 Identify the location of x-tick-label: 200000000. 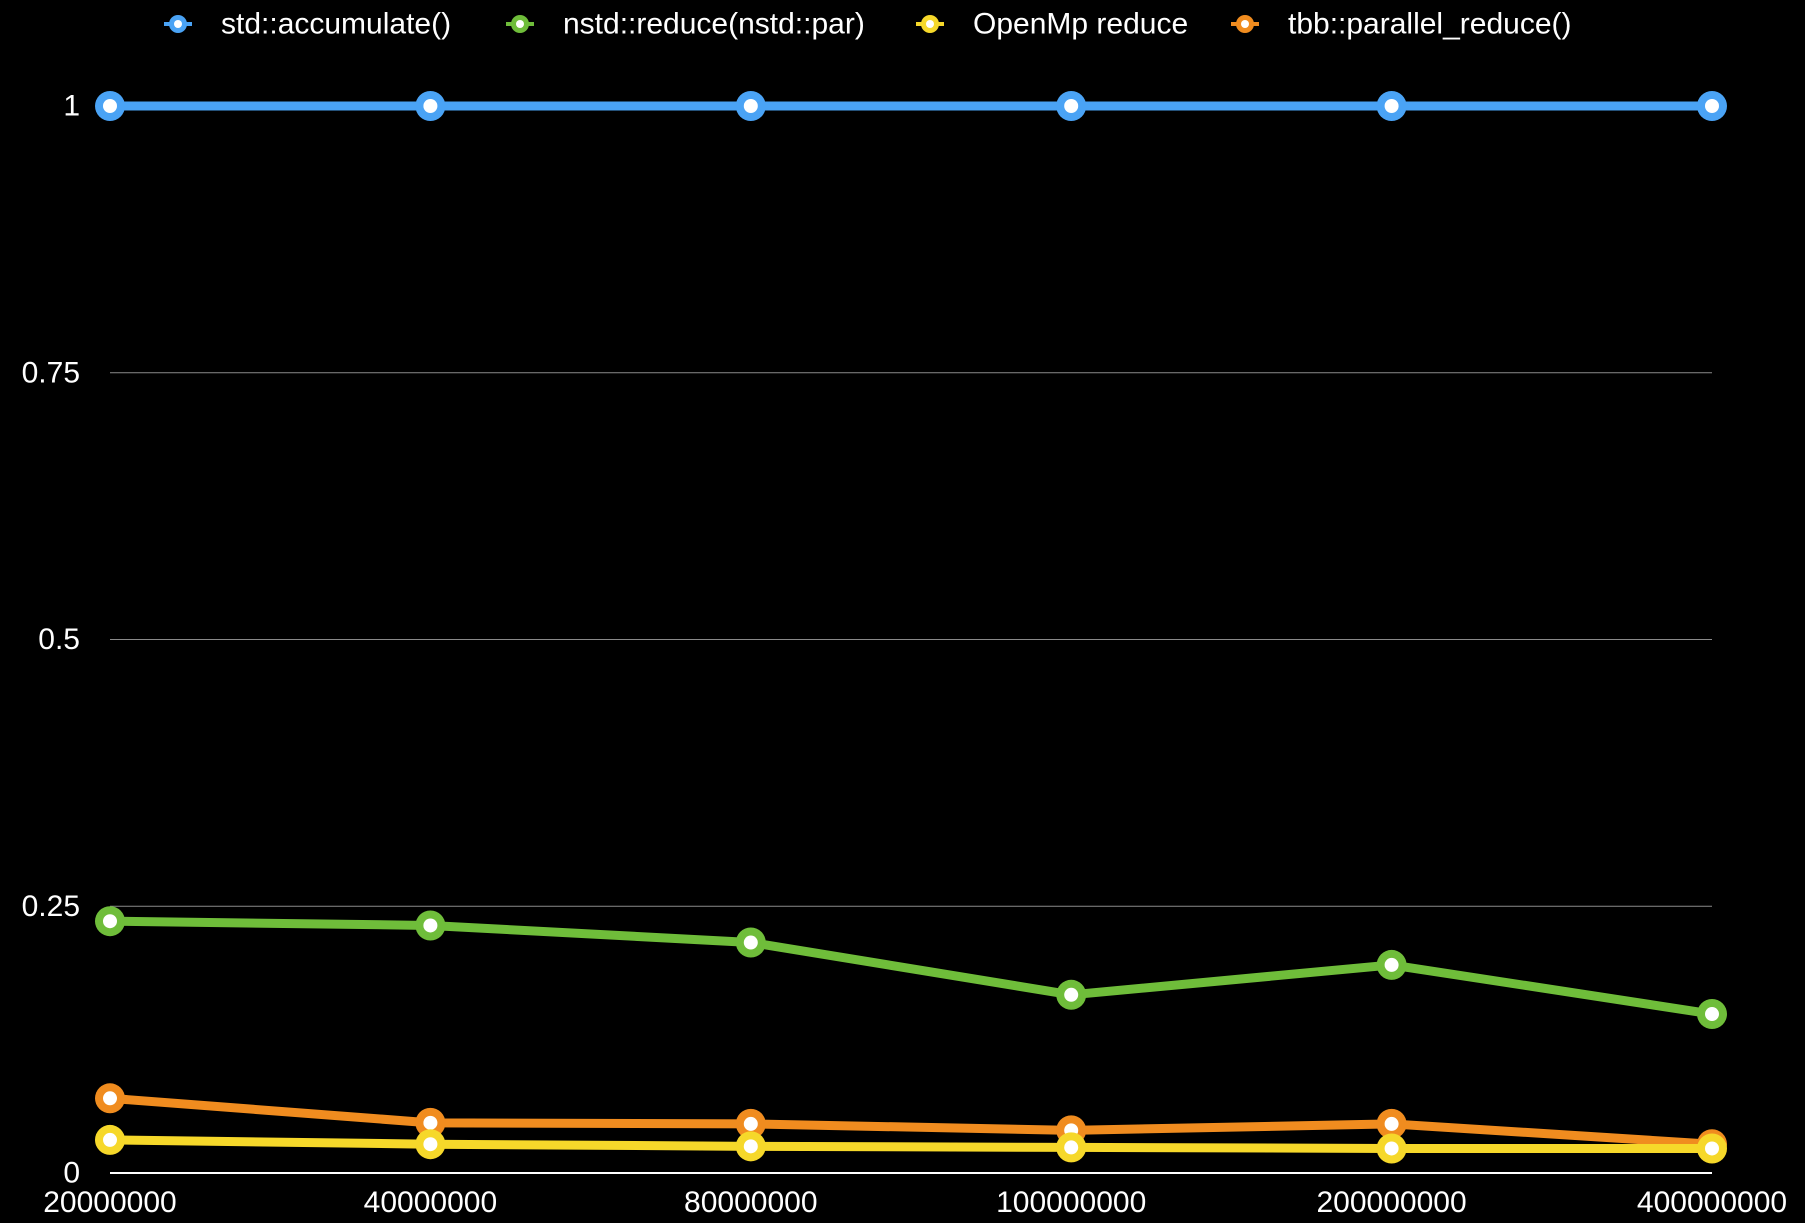
(1392, 1202).